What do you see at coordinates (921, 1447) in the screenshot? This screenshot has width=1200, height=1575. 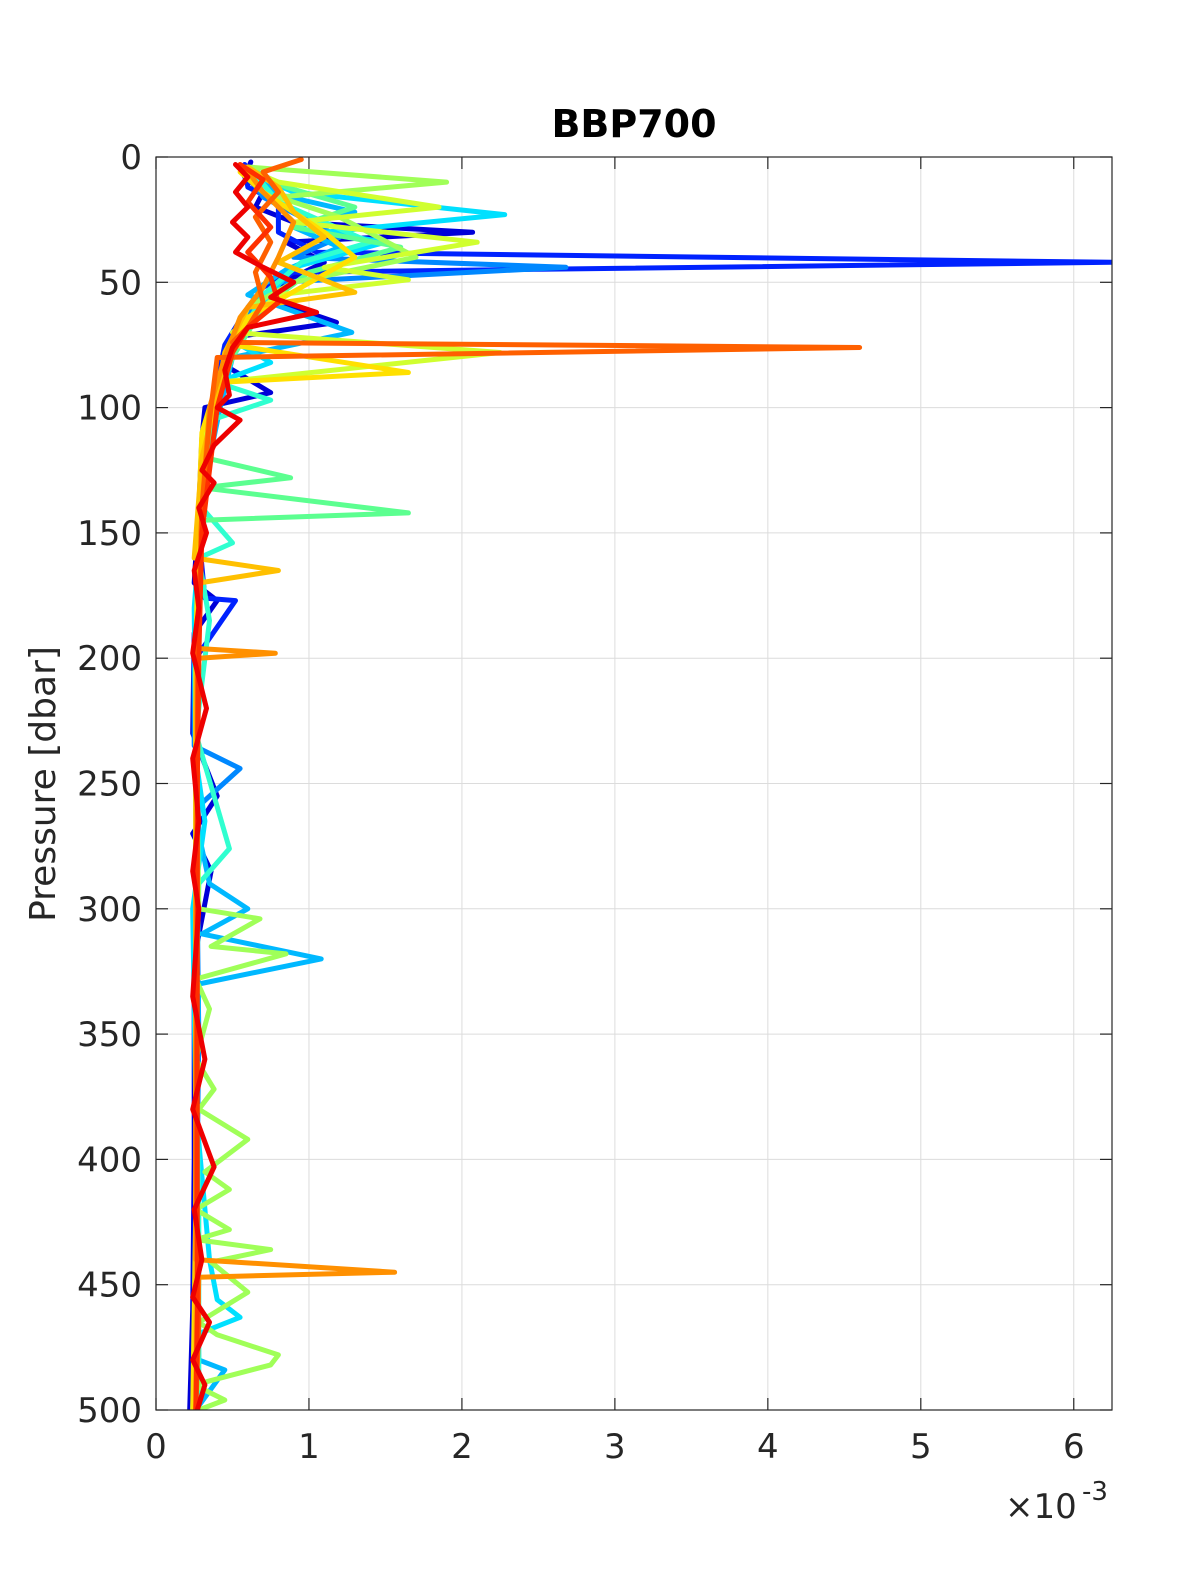 I see `x-tick-label: 5` at bounding box center [921, 1447].